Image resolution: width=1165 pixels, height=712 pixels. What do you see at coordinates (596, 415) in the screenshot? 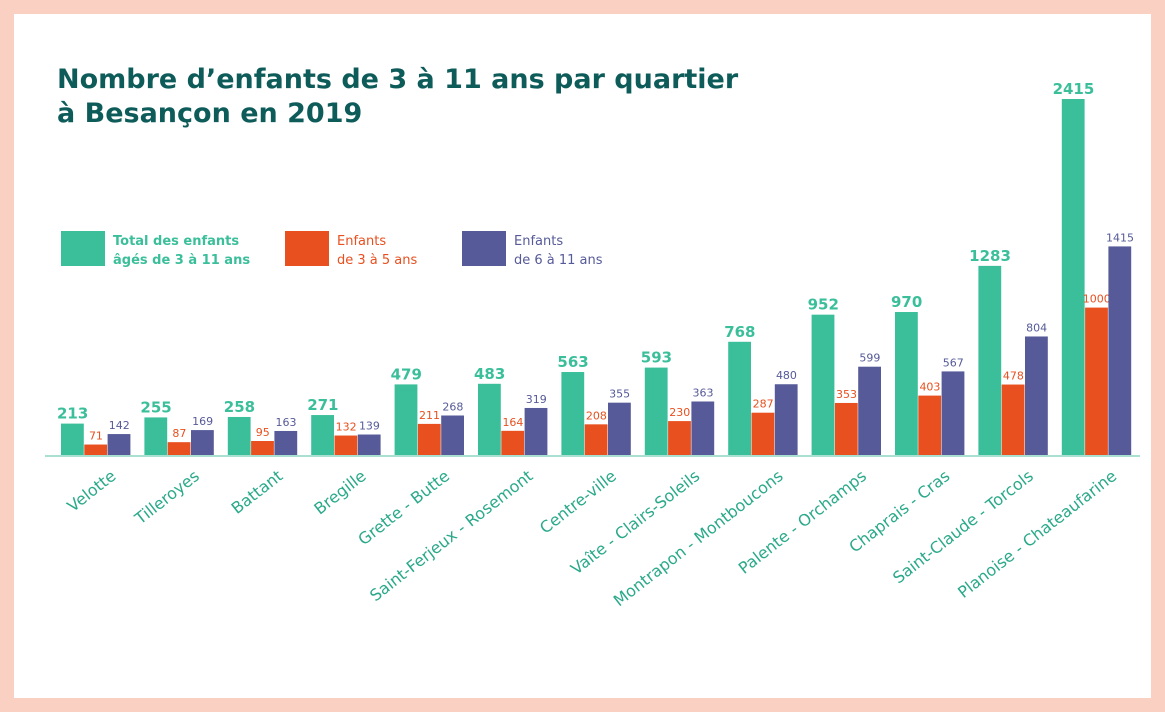
I see `value-label: 208` at bounding box center [596, 415].